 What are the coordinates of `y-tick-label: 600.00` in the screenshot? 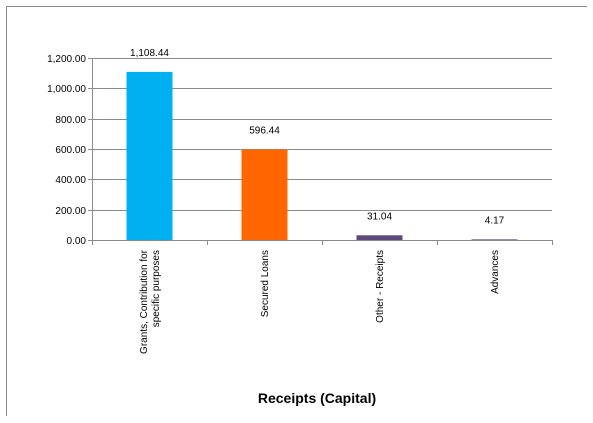 It's located at (70, 150).